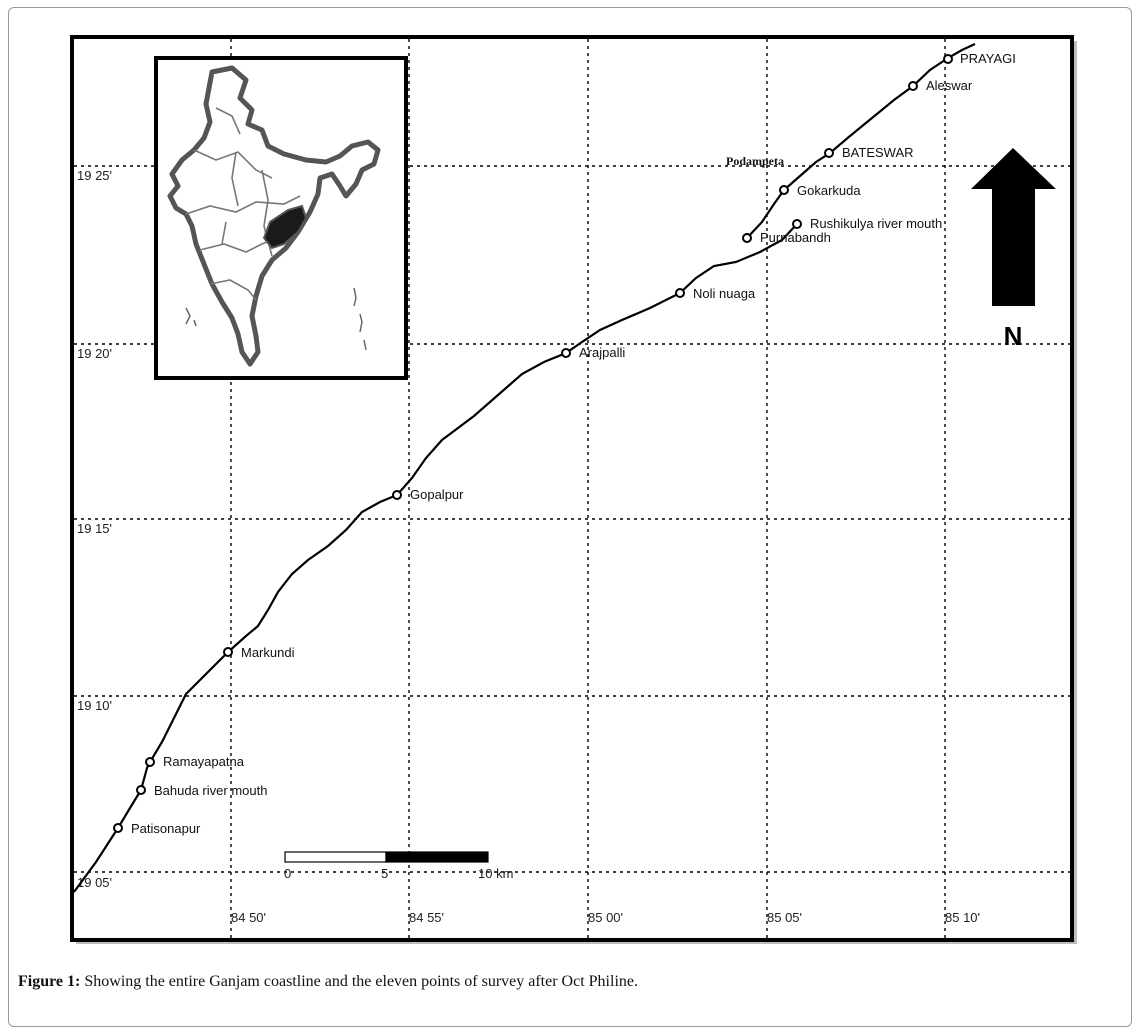 This screenshot has height=1032, width=1143. Describe the element at coordinates (268, 652) in the screenshot. I see `survey-point-label: Markundi` at that location.